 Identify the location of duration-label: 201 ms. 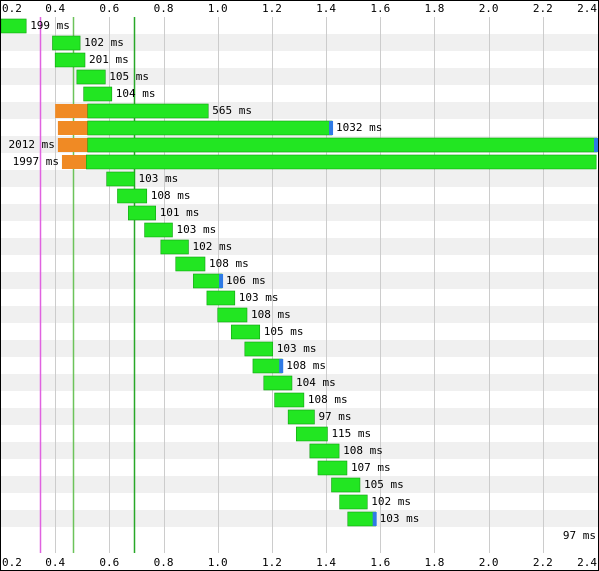
(109, 59).